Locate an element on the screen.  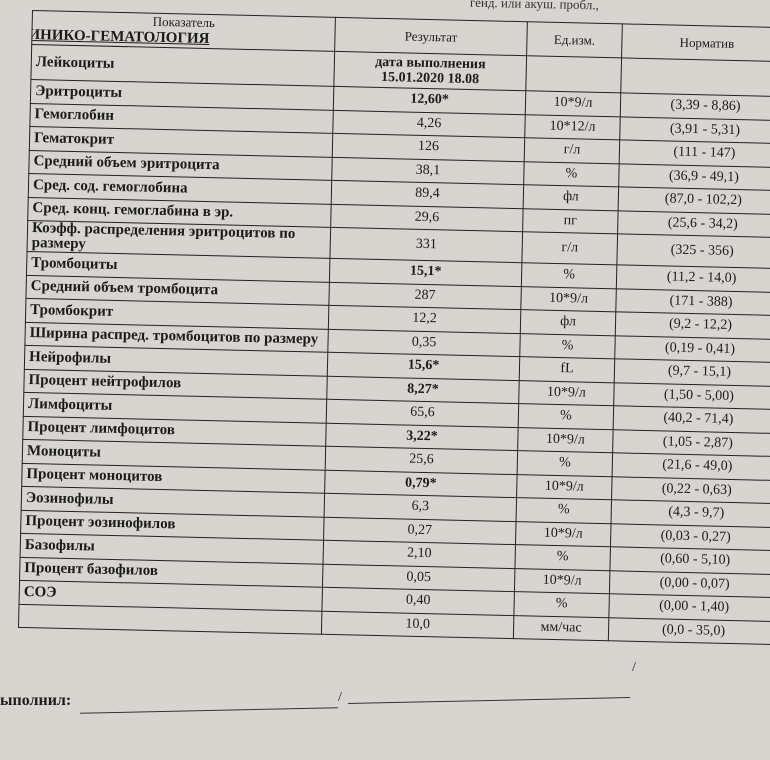
row-norm: (0,0 - 35,0) is located at coordinates (689, 631).